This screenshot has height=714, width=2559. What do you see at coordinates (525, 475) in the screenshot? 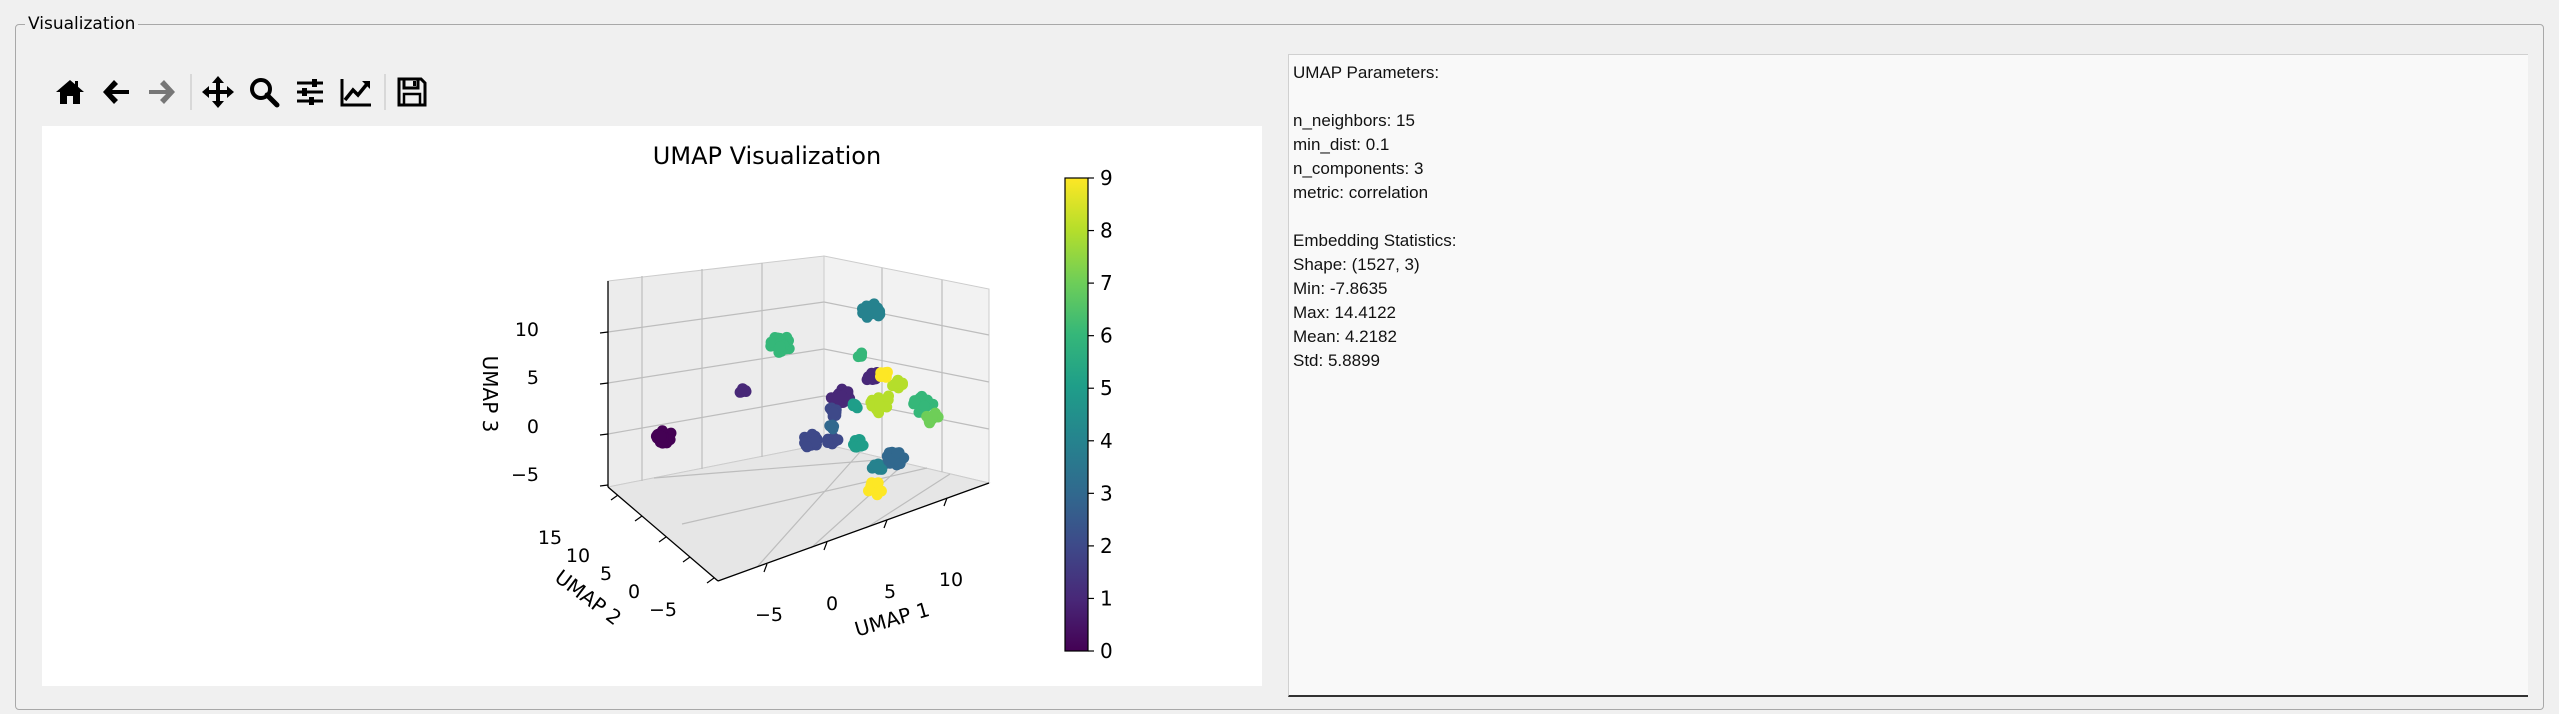
I see `z-tick-label: −5` at bounding box center [525, 475].